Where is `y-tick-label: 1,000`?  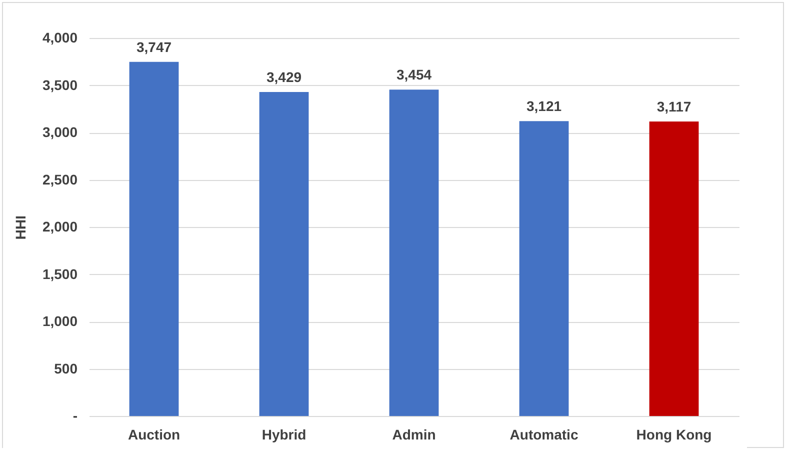 y-tick-label: 1,000 is located at coordinates (60, 321).